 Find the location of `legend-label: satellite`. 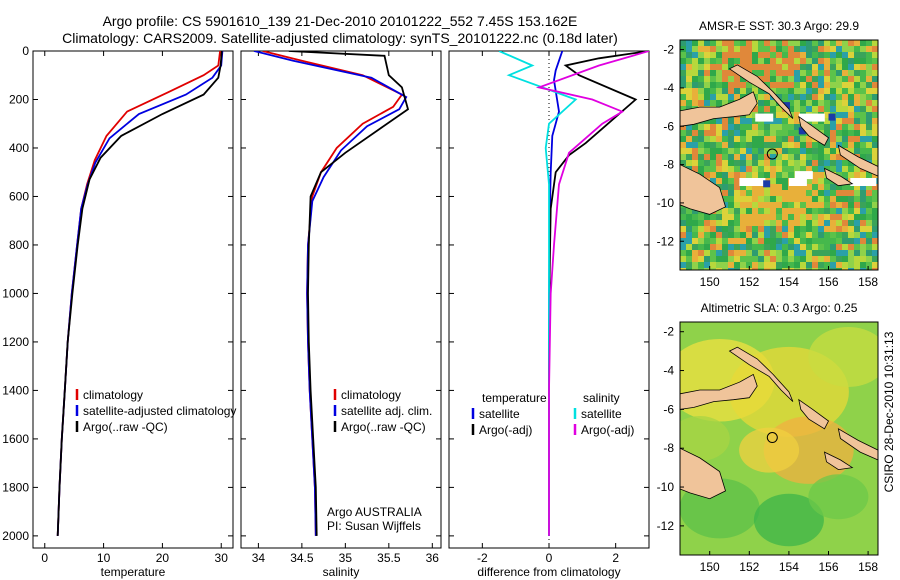

legend-label: satellite is located at coordinates (499, 414).